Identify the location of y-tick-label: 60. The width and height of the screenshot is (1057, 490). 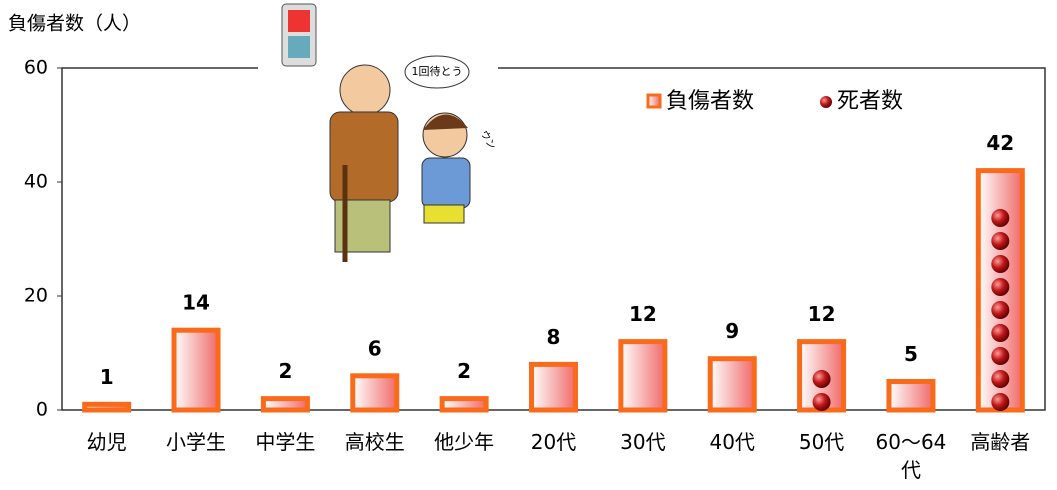
(36, 68).